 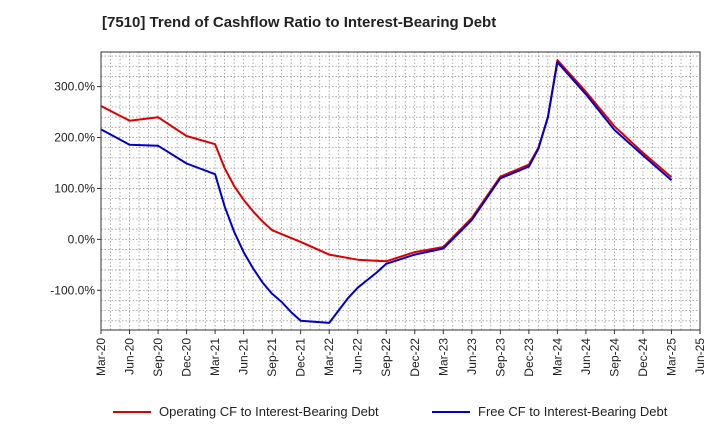 I want to click on x-tick-label: Jun-21, so click(x=244, y=356).